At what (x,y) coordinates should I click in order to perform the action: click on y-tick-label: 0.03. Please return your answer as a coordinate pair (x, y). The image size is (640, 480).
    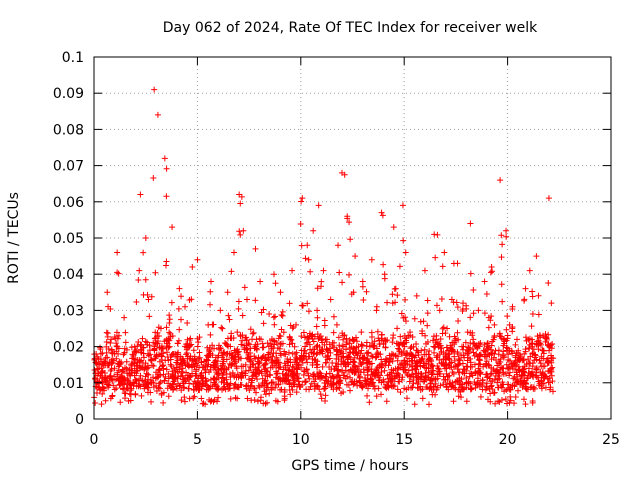
    Looking at the image, I should click on (68, 311).